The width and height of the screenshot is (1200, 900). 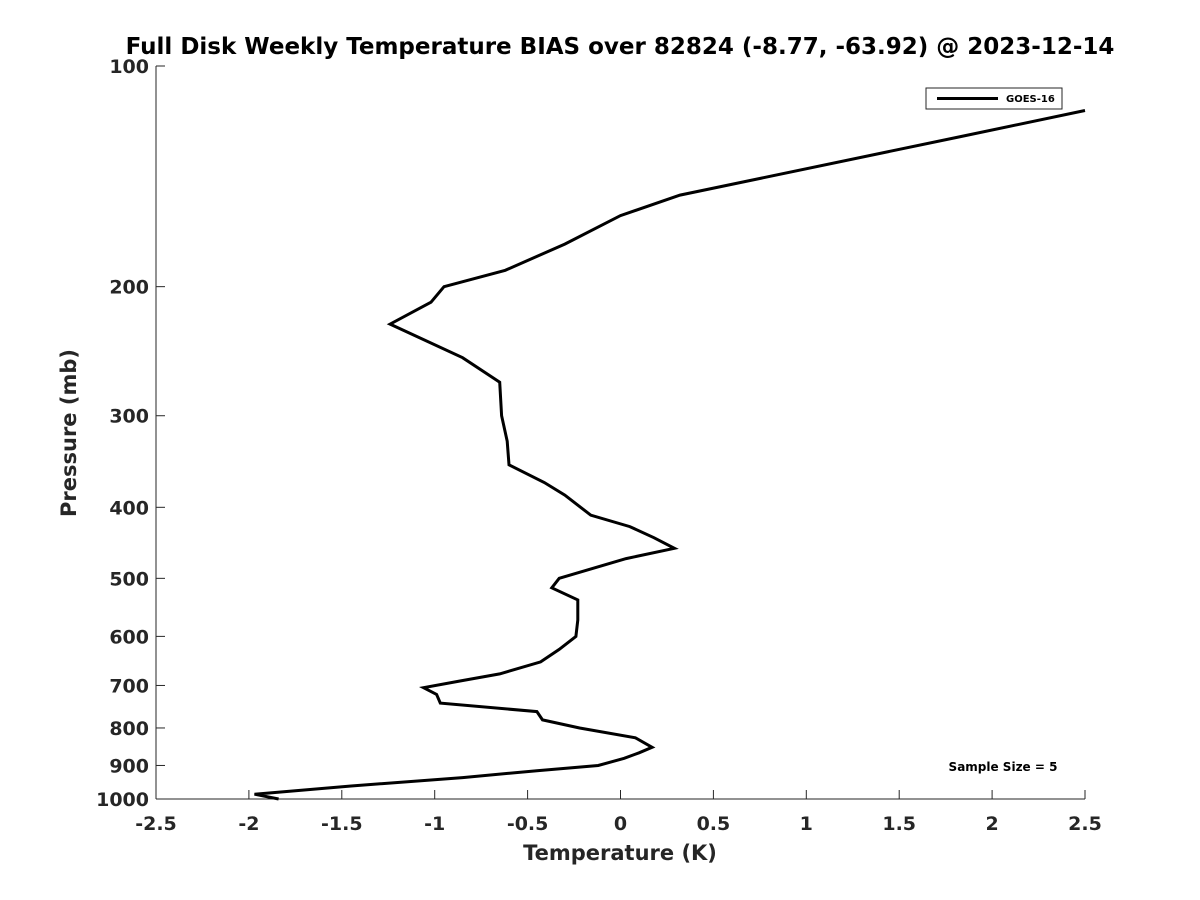 I want to click on y-tick-label: 500, so click(x=129, y=579).